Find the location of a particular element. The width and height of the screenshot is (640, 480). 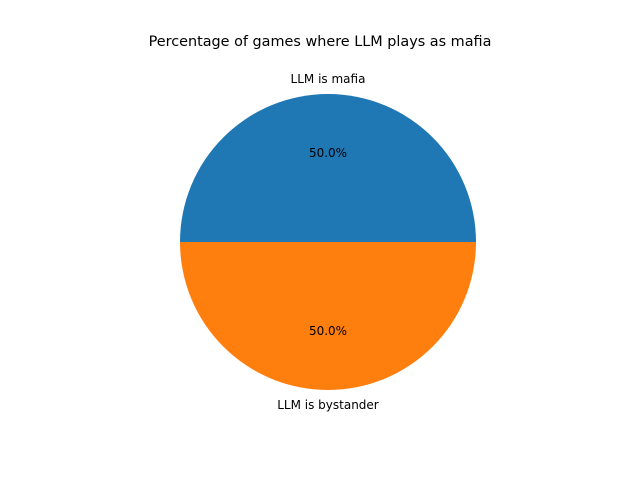

pie-category-label-0: LLM is mafia is located at coordinates (328, 79).